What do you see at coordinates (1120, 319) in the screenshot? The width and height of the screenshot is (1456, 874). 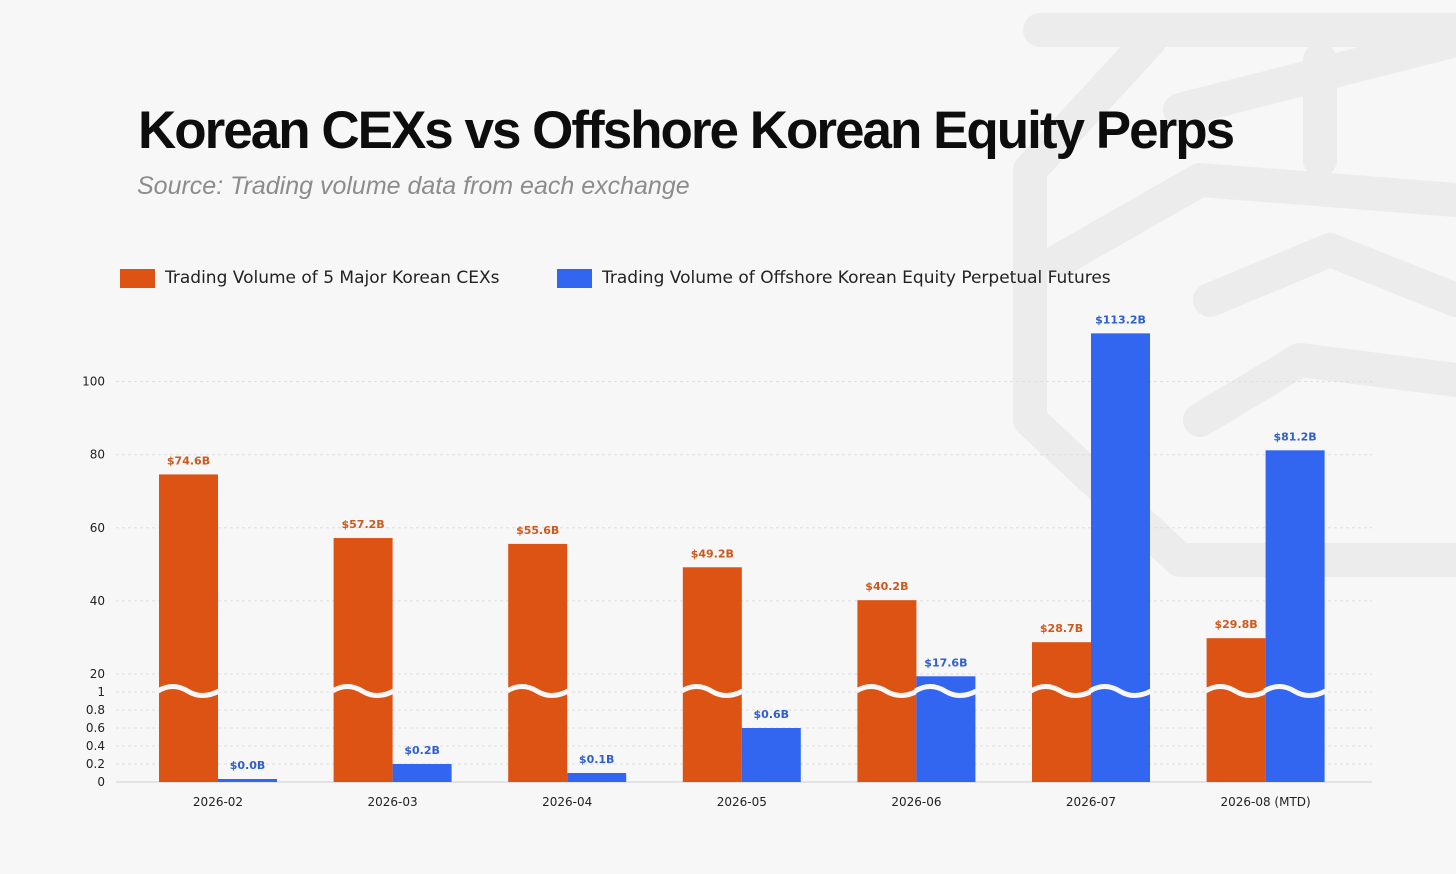 I see `data-label: $113.2B` at bounding box center [1120, 319].